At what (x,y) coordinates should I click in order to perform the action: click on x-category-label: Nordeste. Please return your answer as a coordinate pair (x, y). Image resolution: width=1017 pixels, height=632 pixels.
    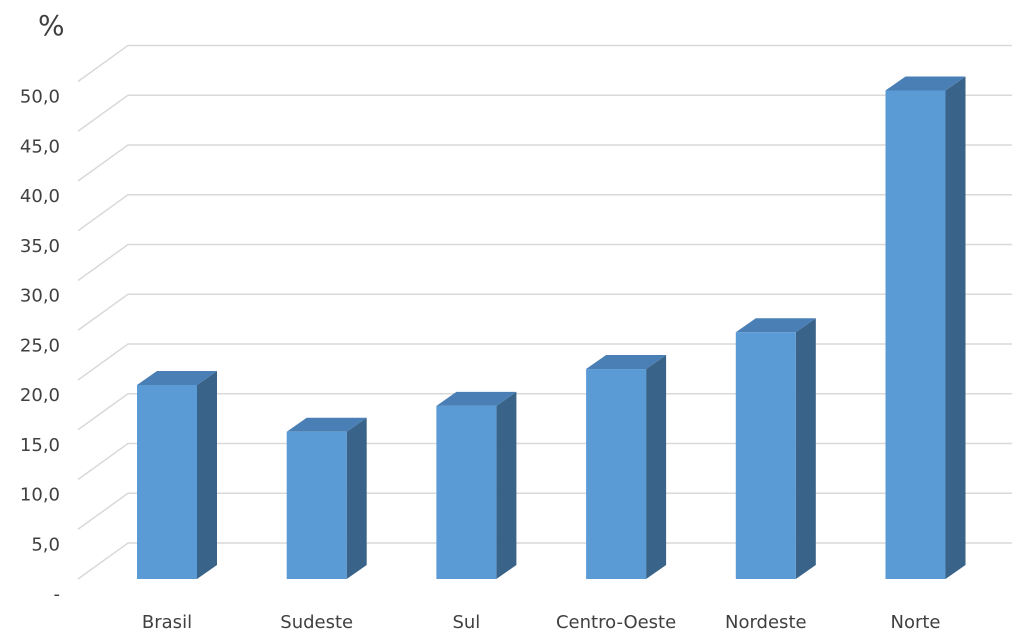
    Looking at the image, I should click on (766, 622).